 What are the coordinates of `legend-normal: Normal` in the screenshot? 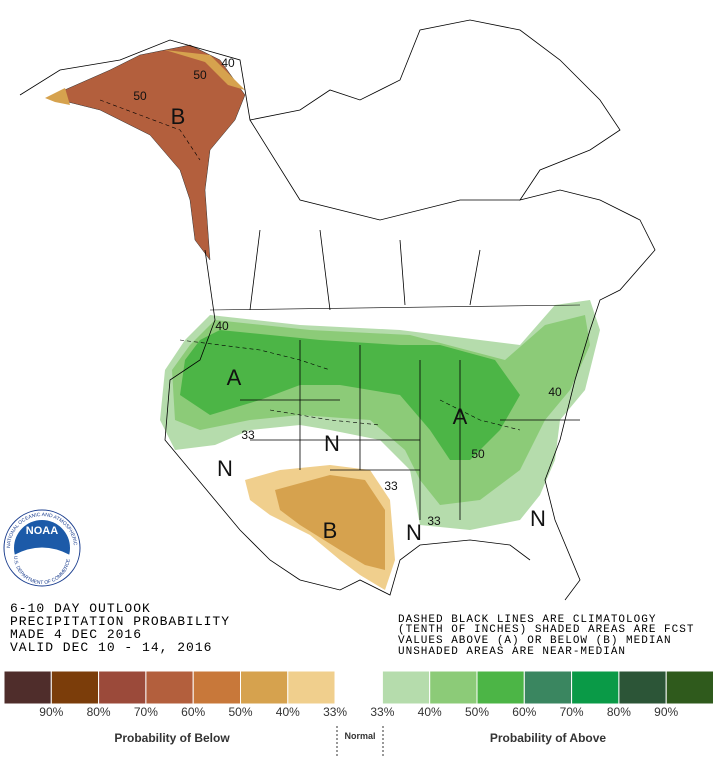 It's located at (359, 736).